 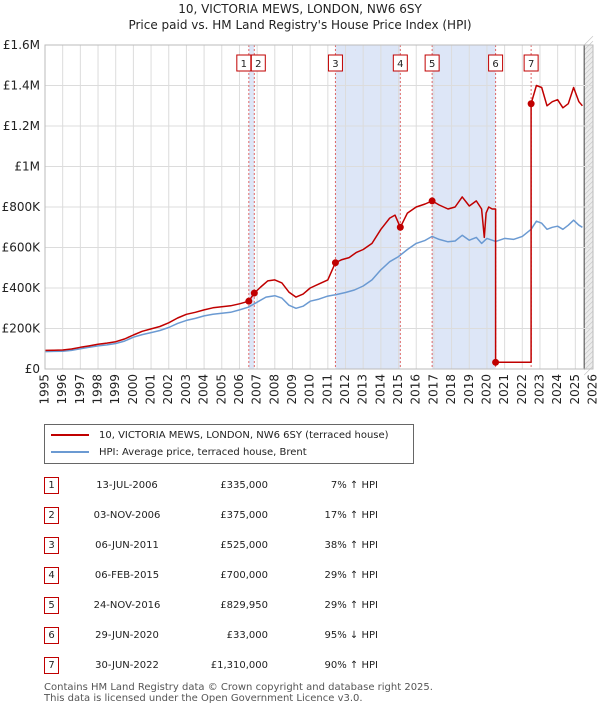 I want to click on sale-label: 4, so click(x=400, y=63).